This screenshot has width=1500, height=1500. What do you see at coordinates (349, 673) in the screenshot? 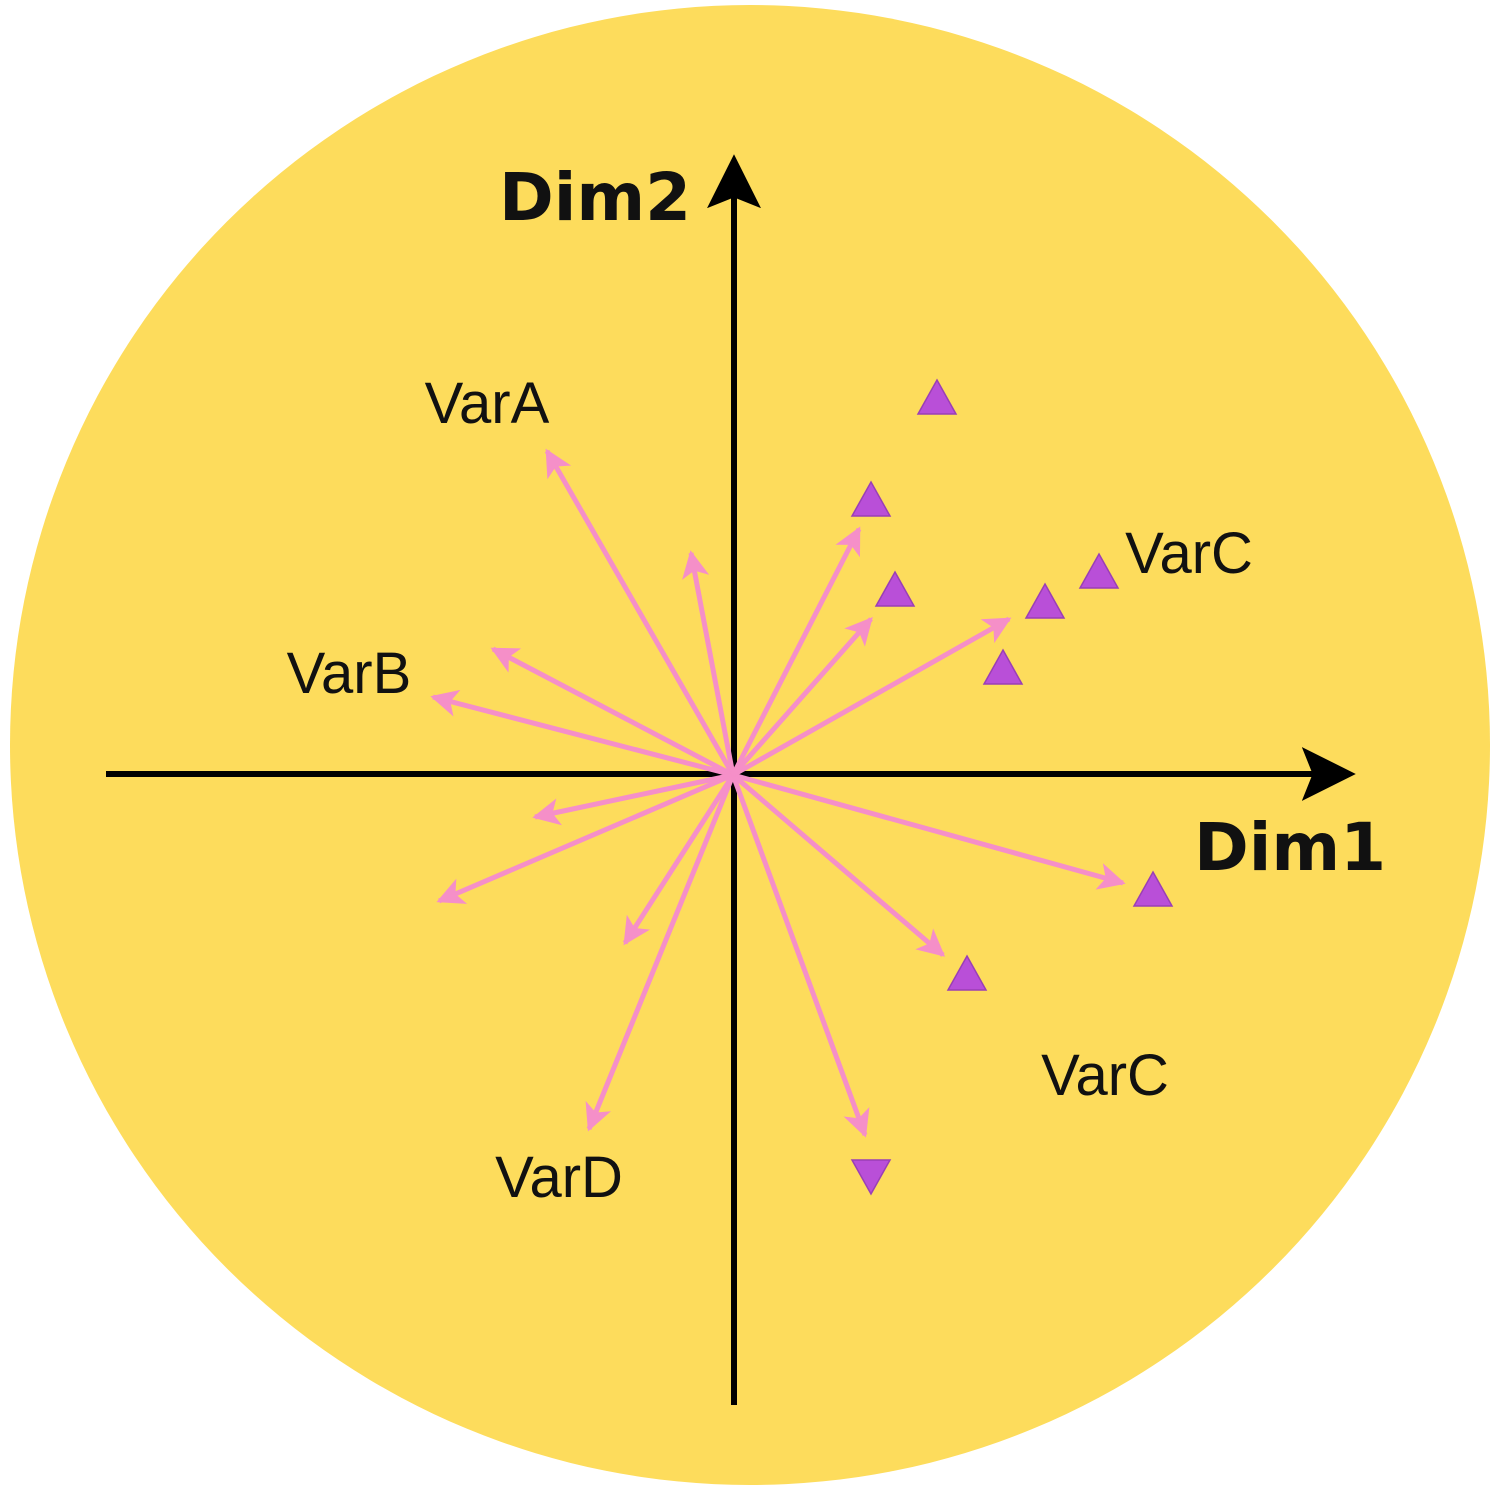
I see `variable-label-varb: VarB` at bounding box center [349, 673].